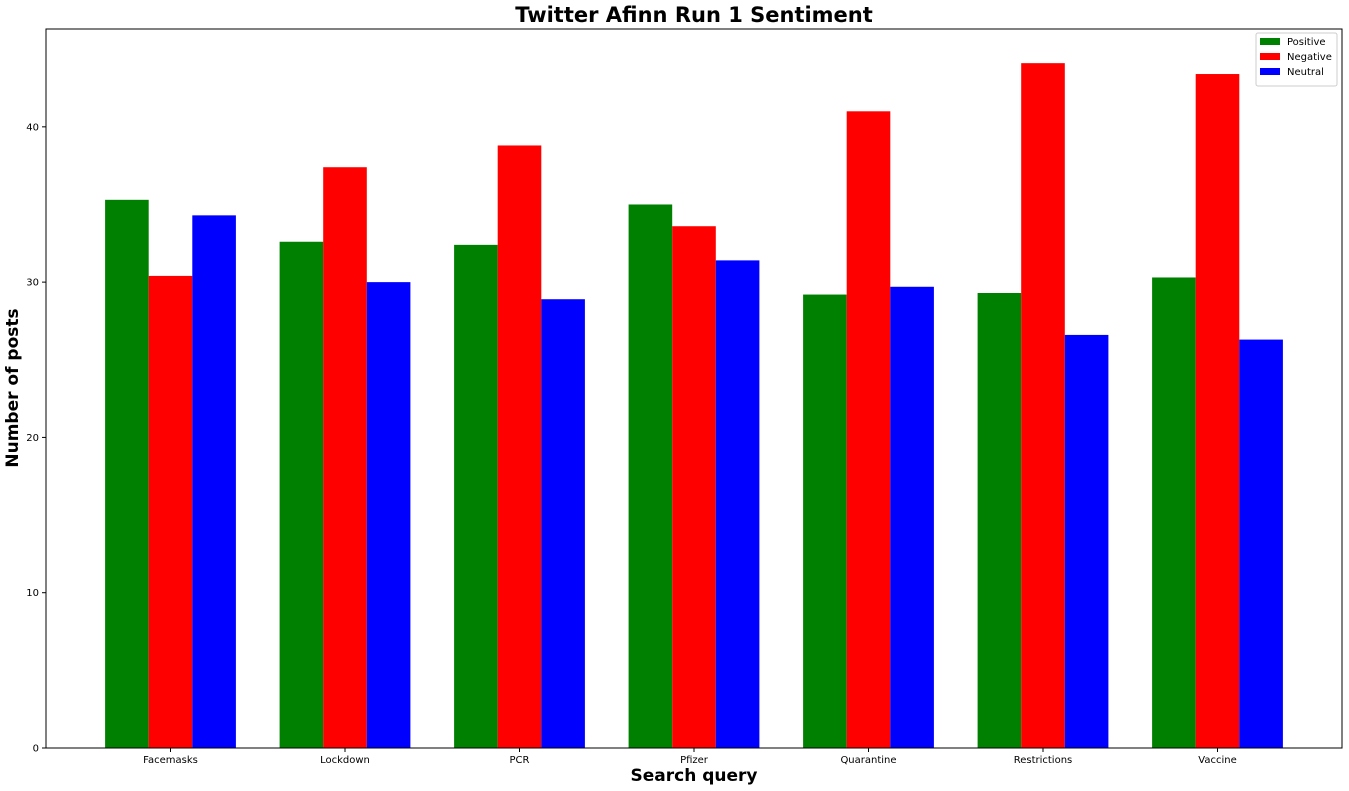  I want to click on bar-neutral-restrictions, so click(1086, 541).